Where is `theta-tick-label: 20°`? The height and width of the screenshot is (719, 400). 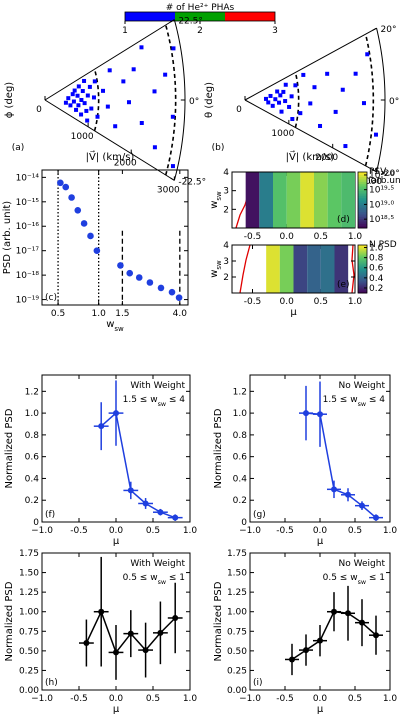 theta-tick-label: 20° is located at coordinates (389, 30).